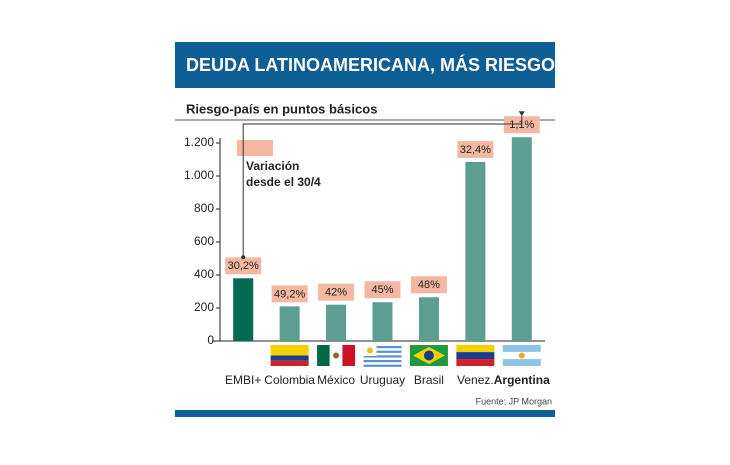  I want to click on variation-label: 49,2%, so click(289, 294).